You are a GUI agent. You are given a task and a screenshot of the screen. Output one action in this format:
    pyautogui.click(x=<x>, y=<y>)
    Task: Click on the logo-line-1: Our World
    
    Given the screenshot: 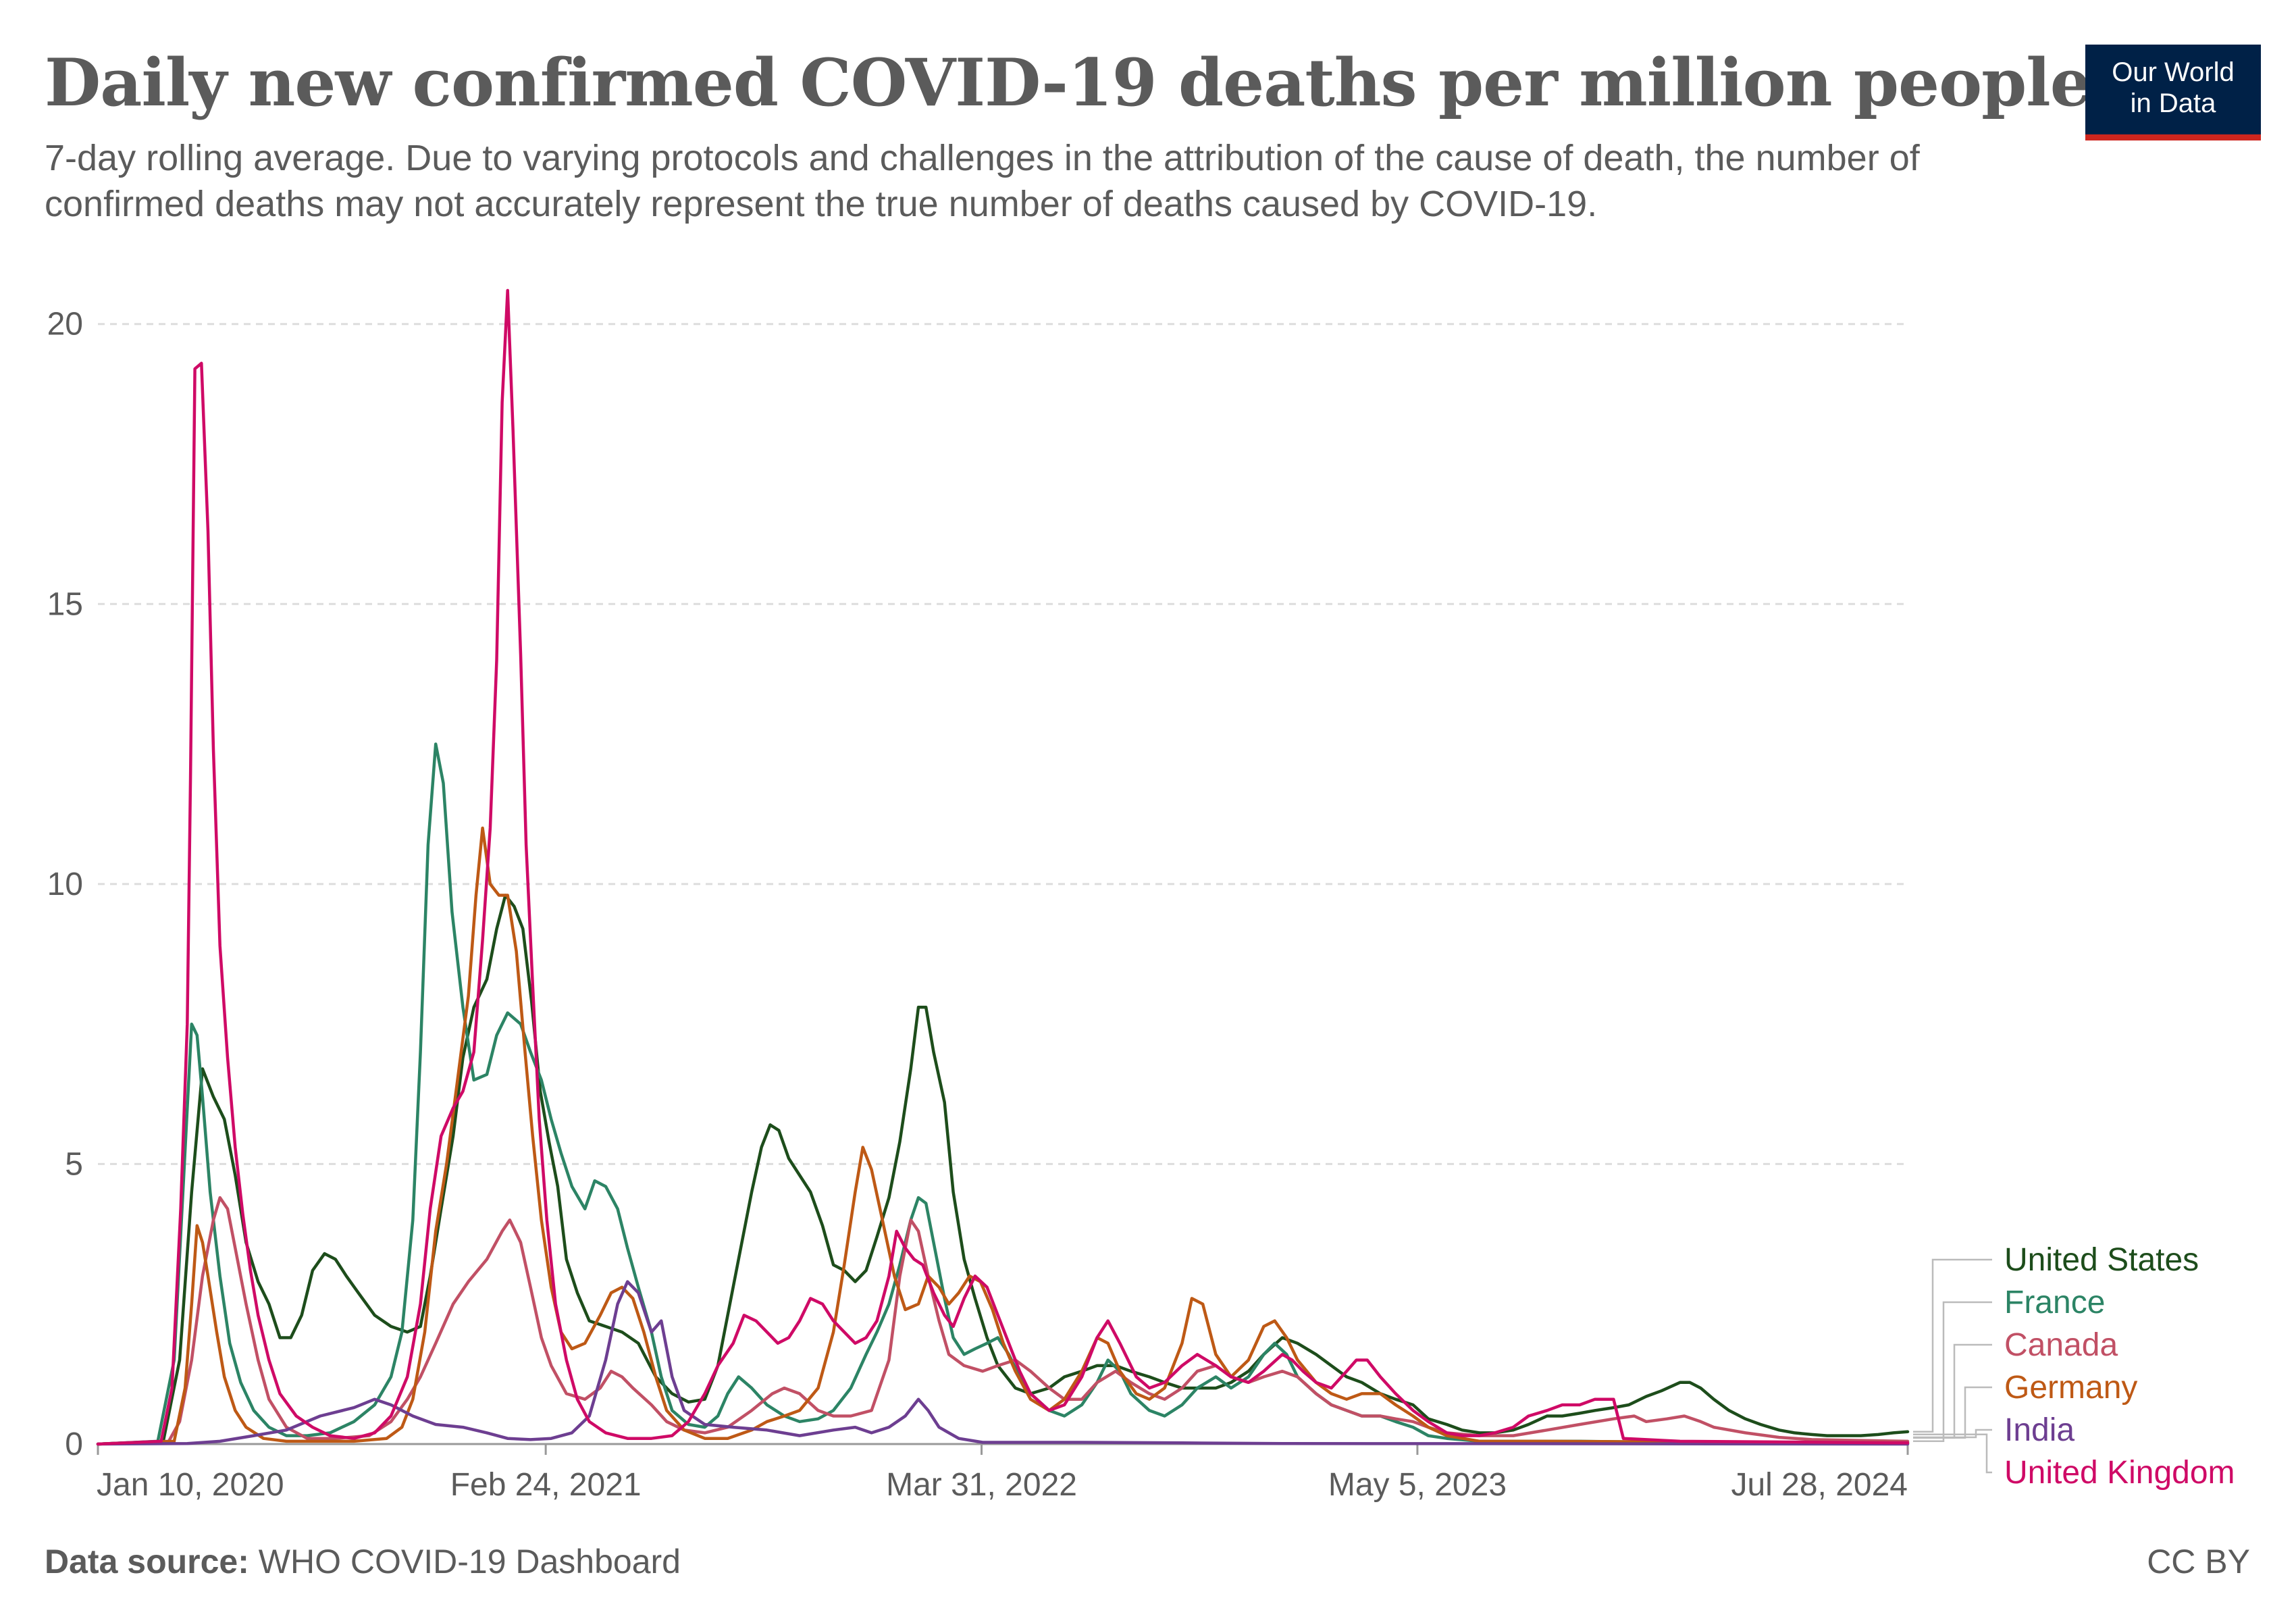 What is the action you would take?
    pyautogui.click(x=2173, y=72)
    